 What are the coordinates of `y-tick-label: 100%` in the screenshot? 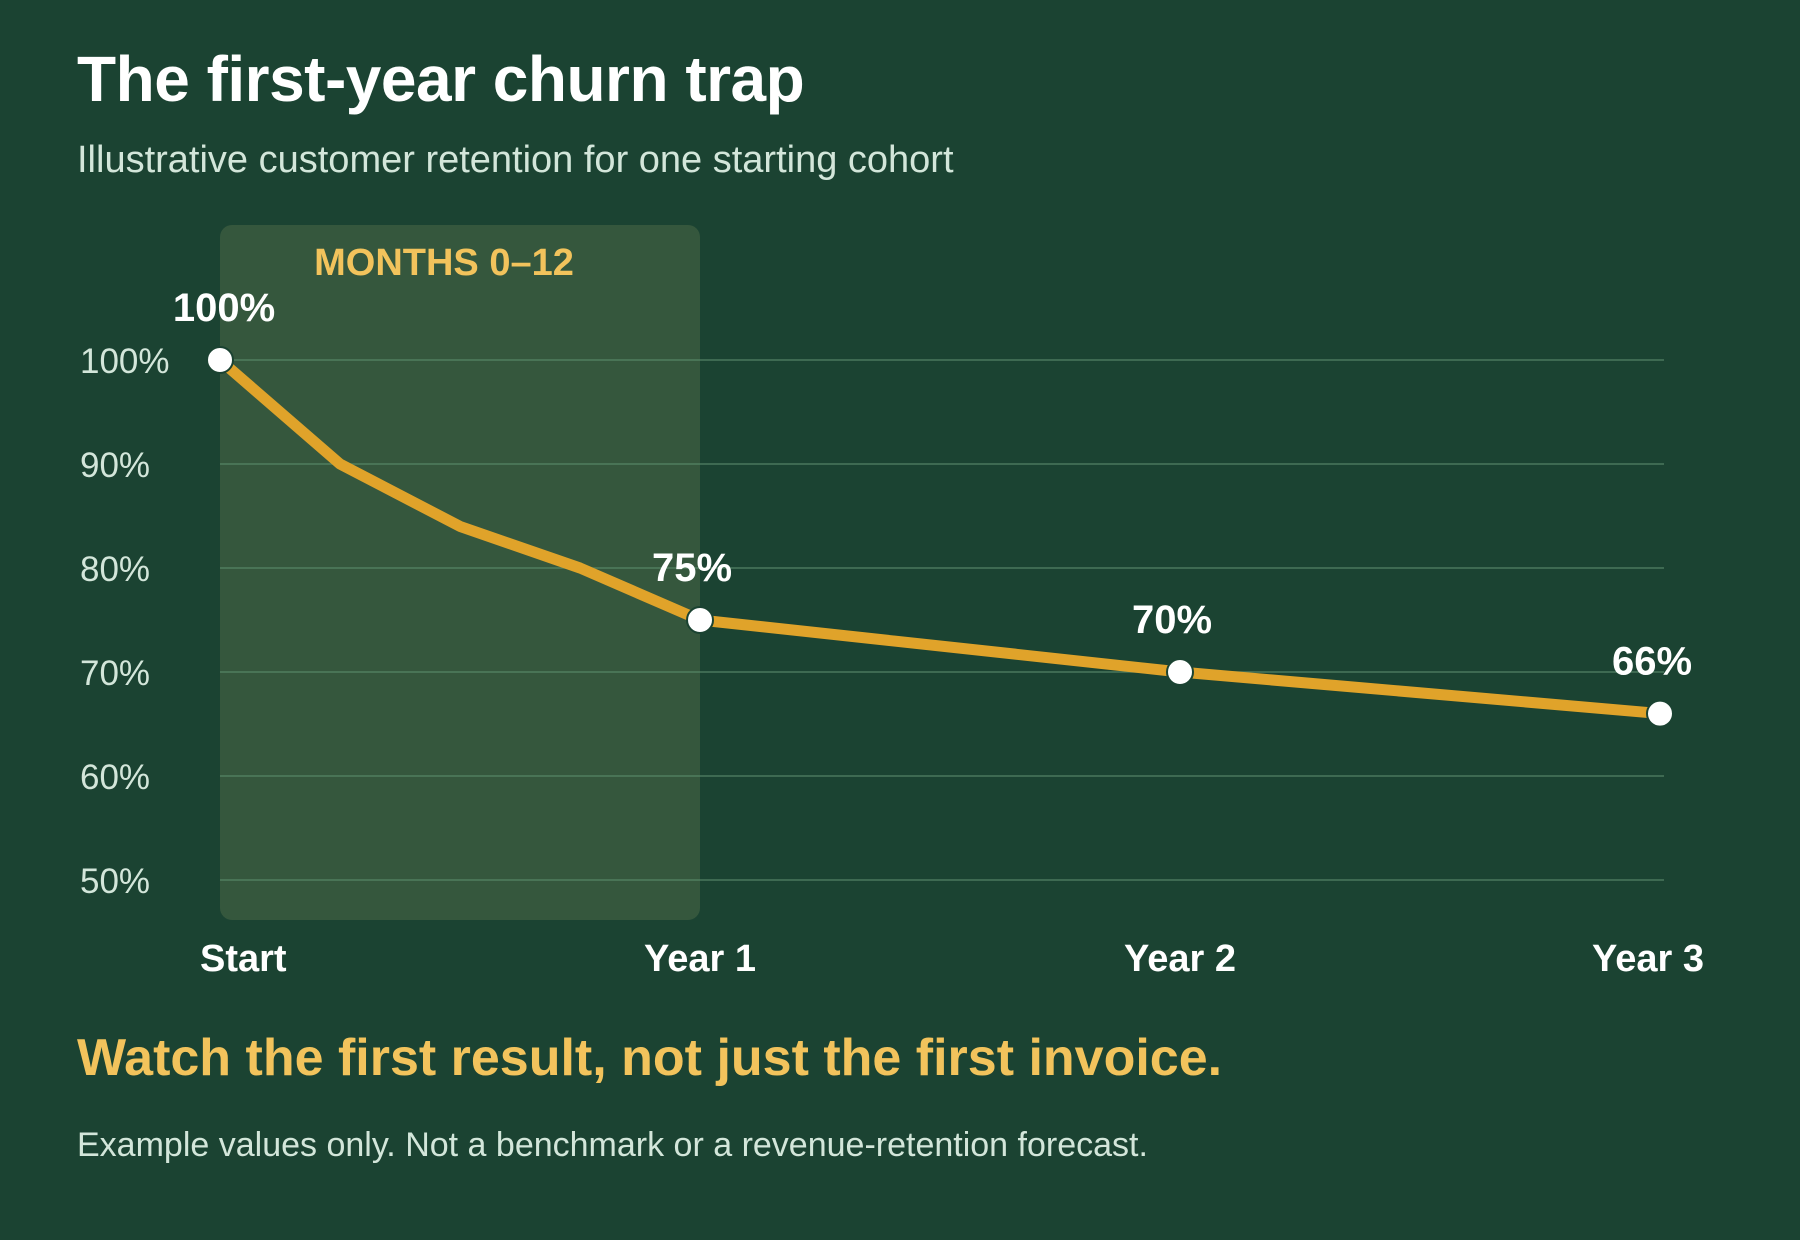 It's located at (125, 361).